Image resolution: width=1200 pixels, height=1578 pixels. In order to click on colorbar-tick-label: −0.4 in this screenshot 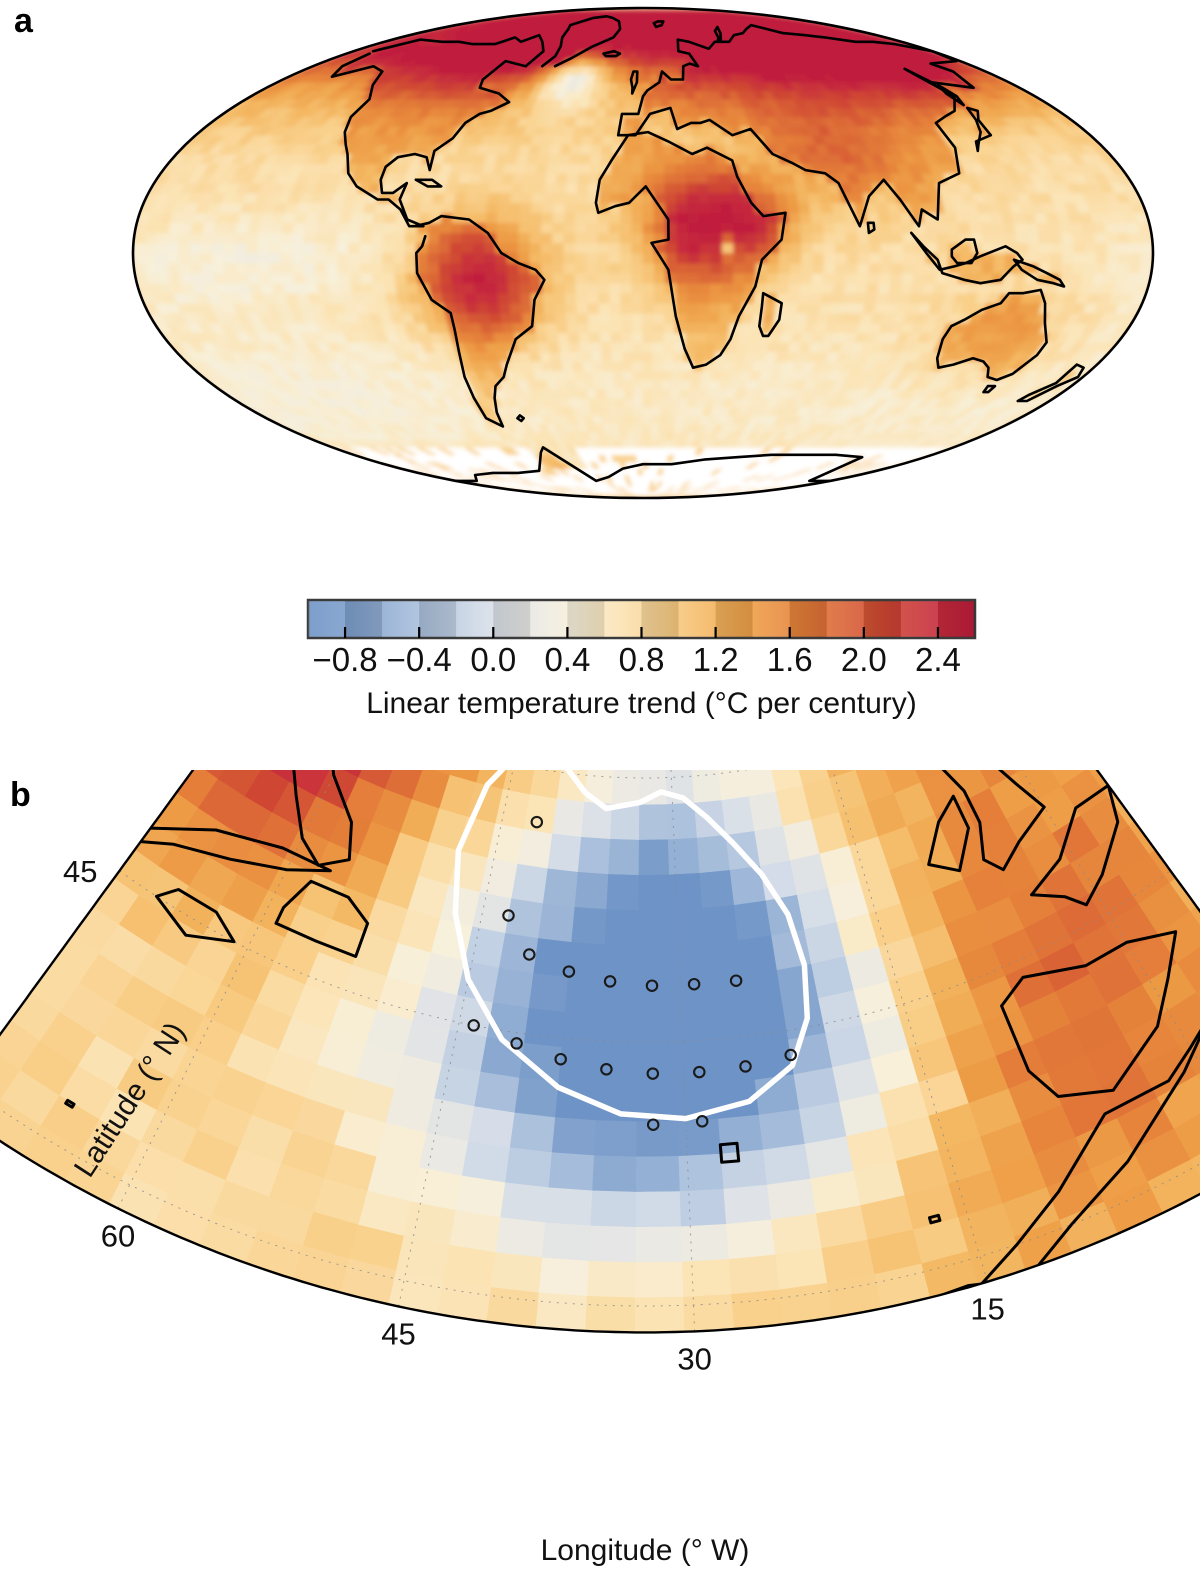, I will do `click(419, 659)`.